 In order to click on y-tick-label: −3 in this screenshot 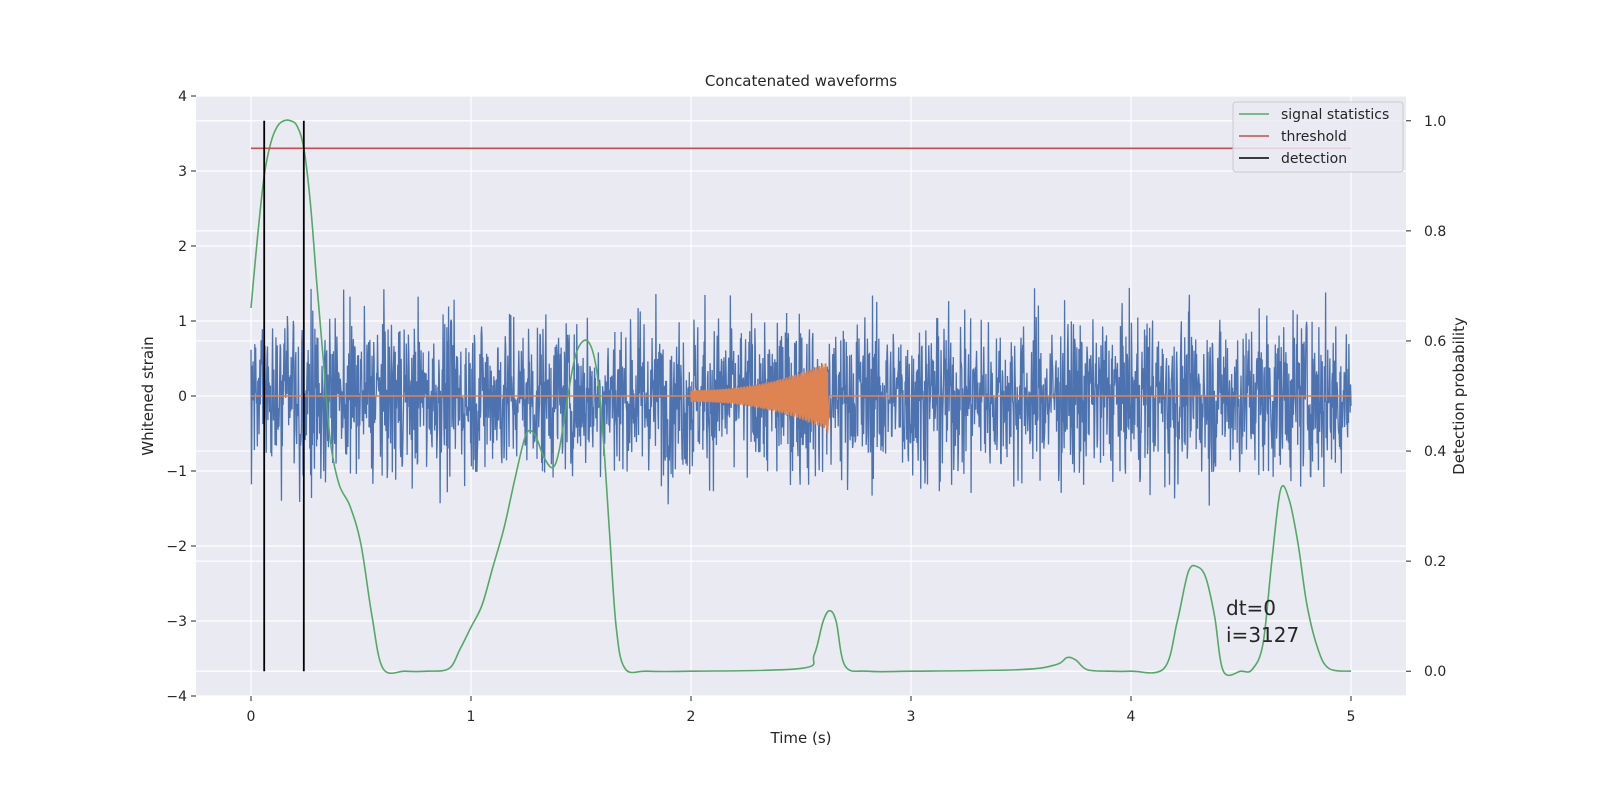, I will do `click(176, 622)`.